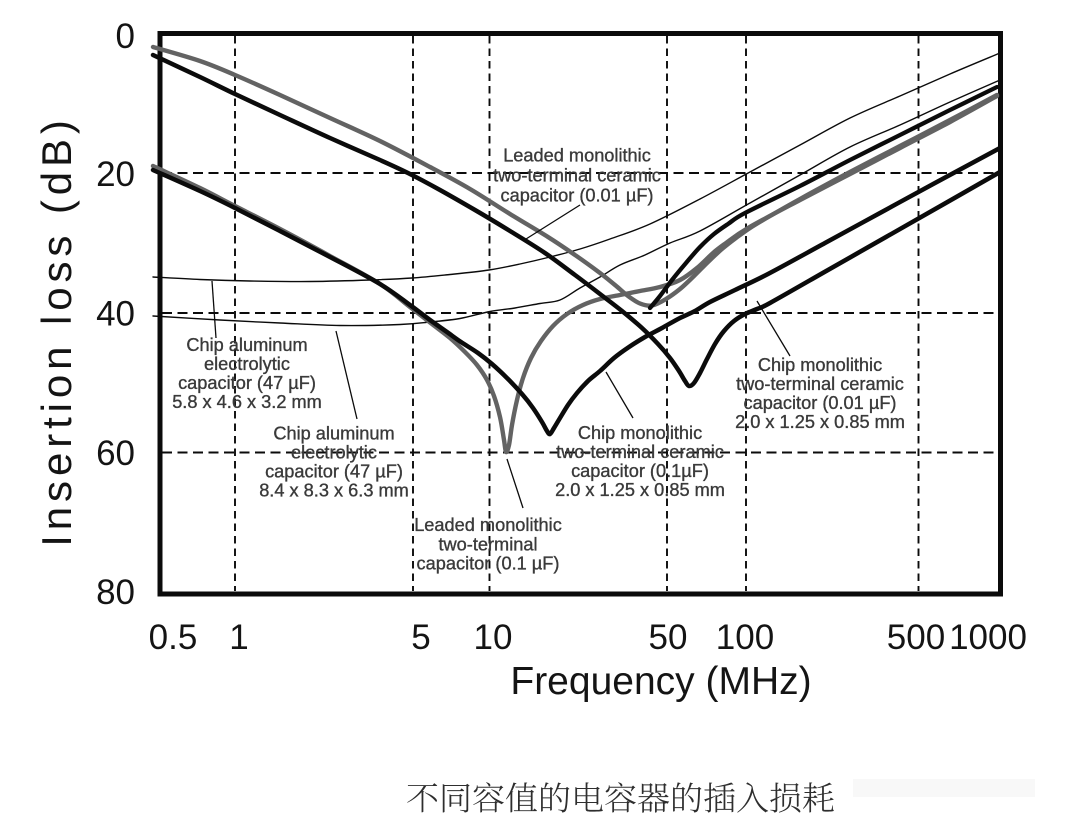 This screenshot has height=819, width=1080. What do you see at coordinates (668, 637) in the screenshot?
I see `svg-text: 50` at bounding box center [668, 637].